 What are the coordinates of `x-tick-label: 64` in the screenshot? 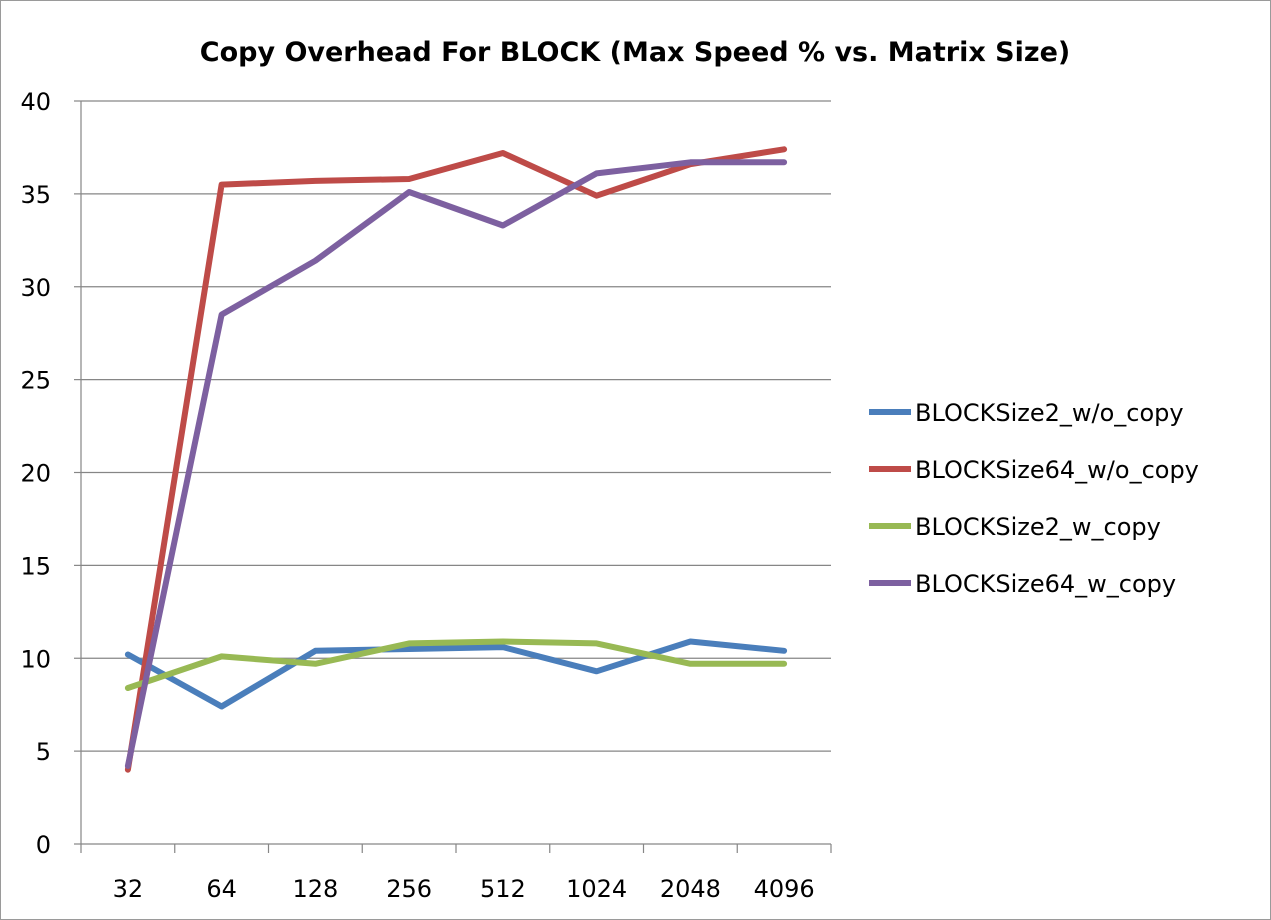 It's located at (221, 889).